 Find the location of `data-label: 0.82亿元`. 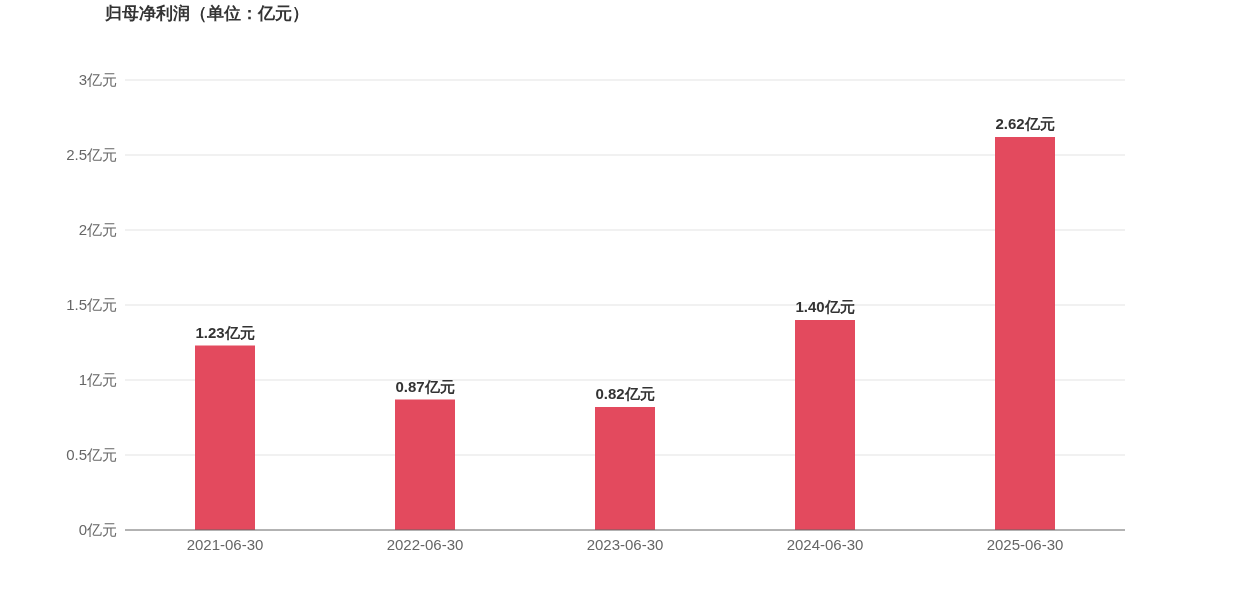

data-label: 0.82亿元 is located at coordinates (625, 393).